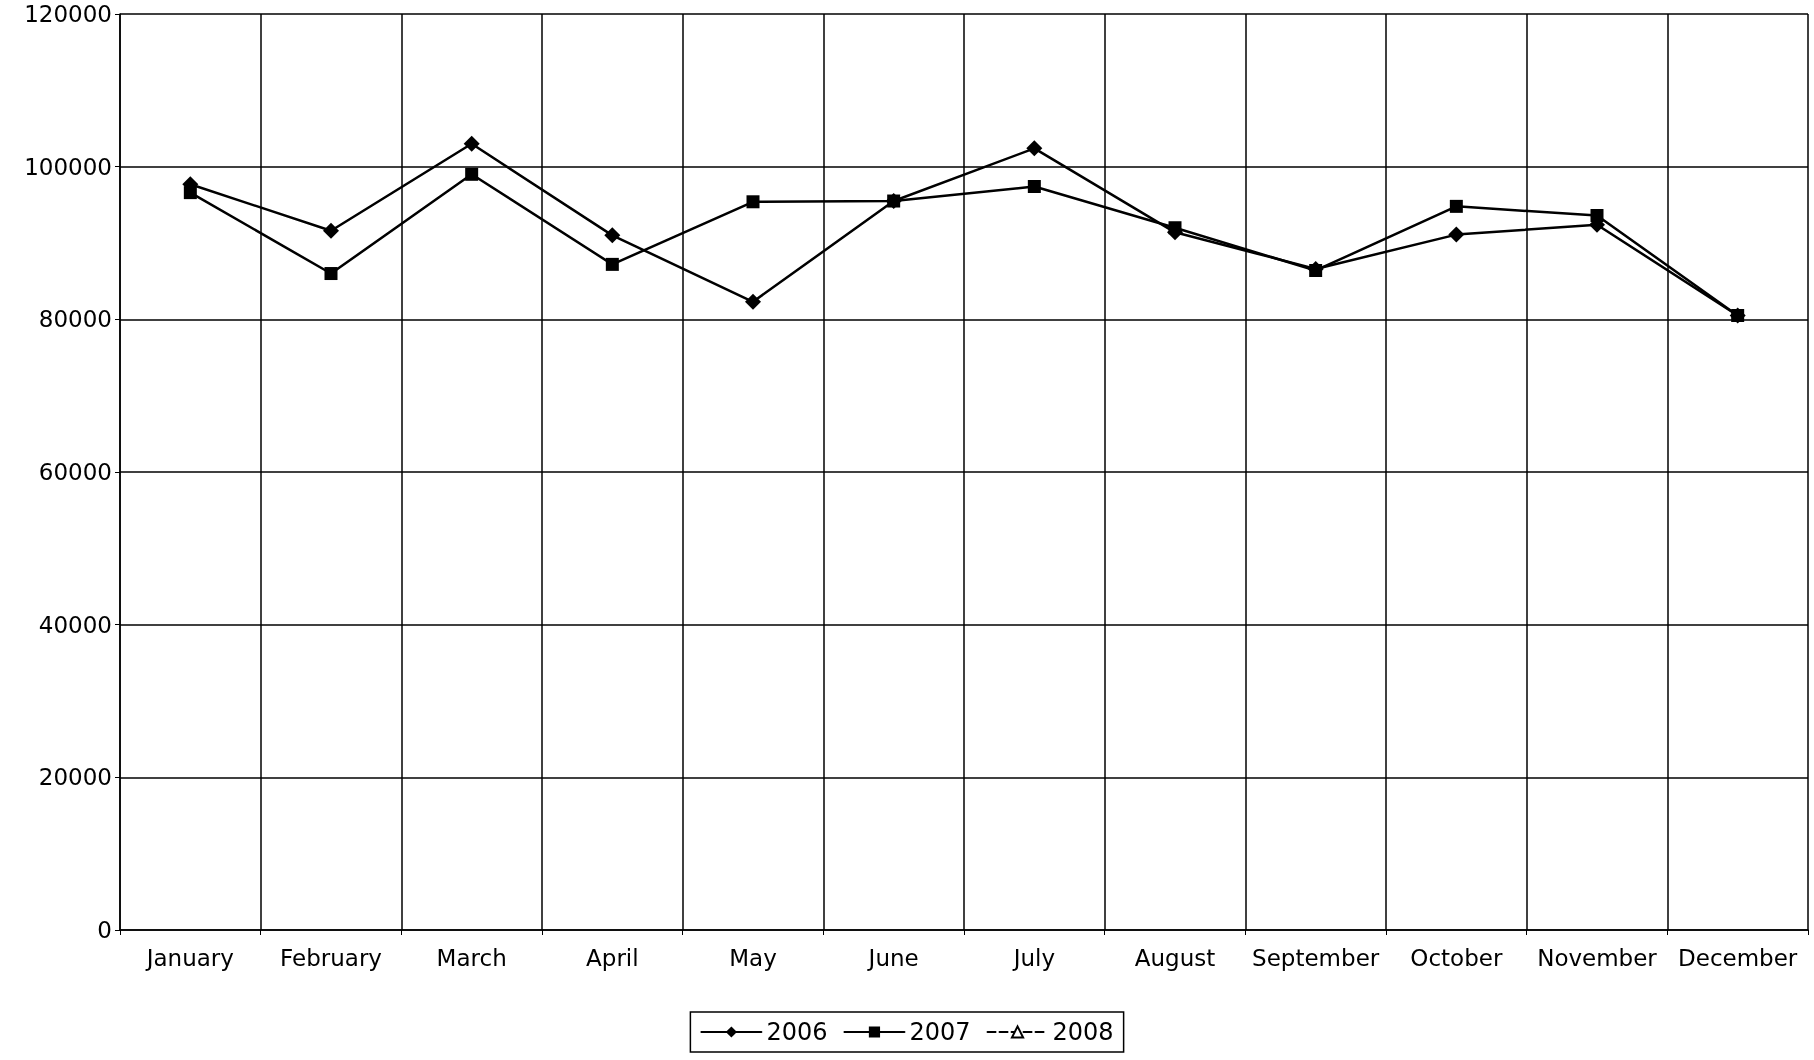 The image size is (1814, 1060). I want to click on y-tick-label: 60000, so click(75, 472).